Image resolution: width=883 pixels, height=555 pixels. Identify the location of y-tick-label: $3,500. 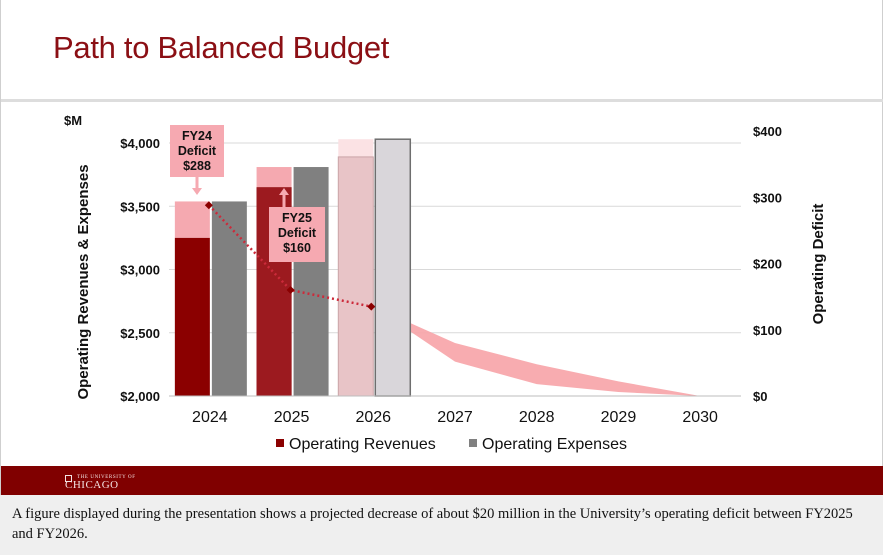
(140, 206).